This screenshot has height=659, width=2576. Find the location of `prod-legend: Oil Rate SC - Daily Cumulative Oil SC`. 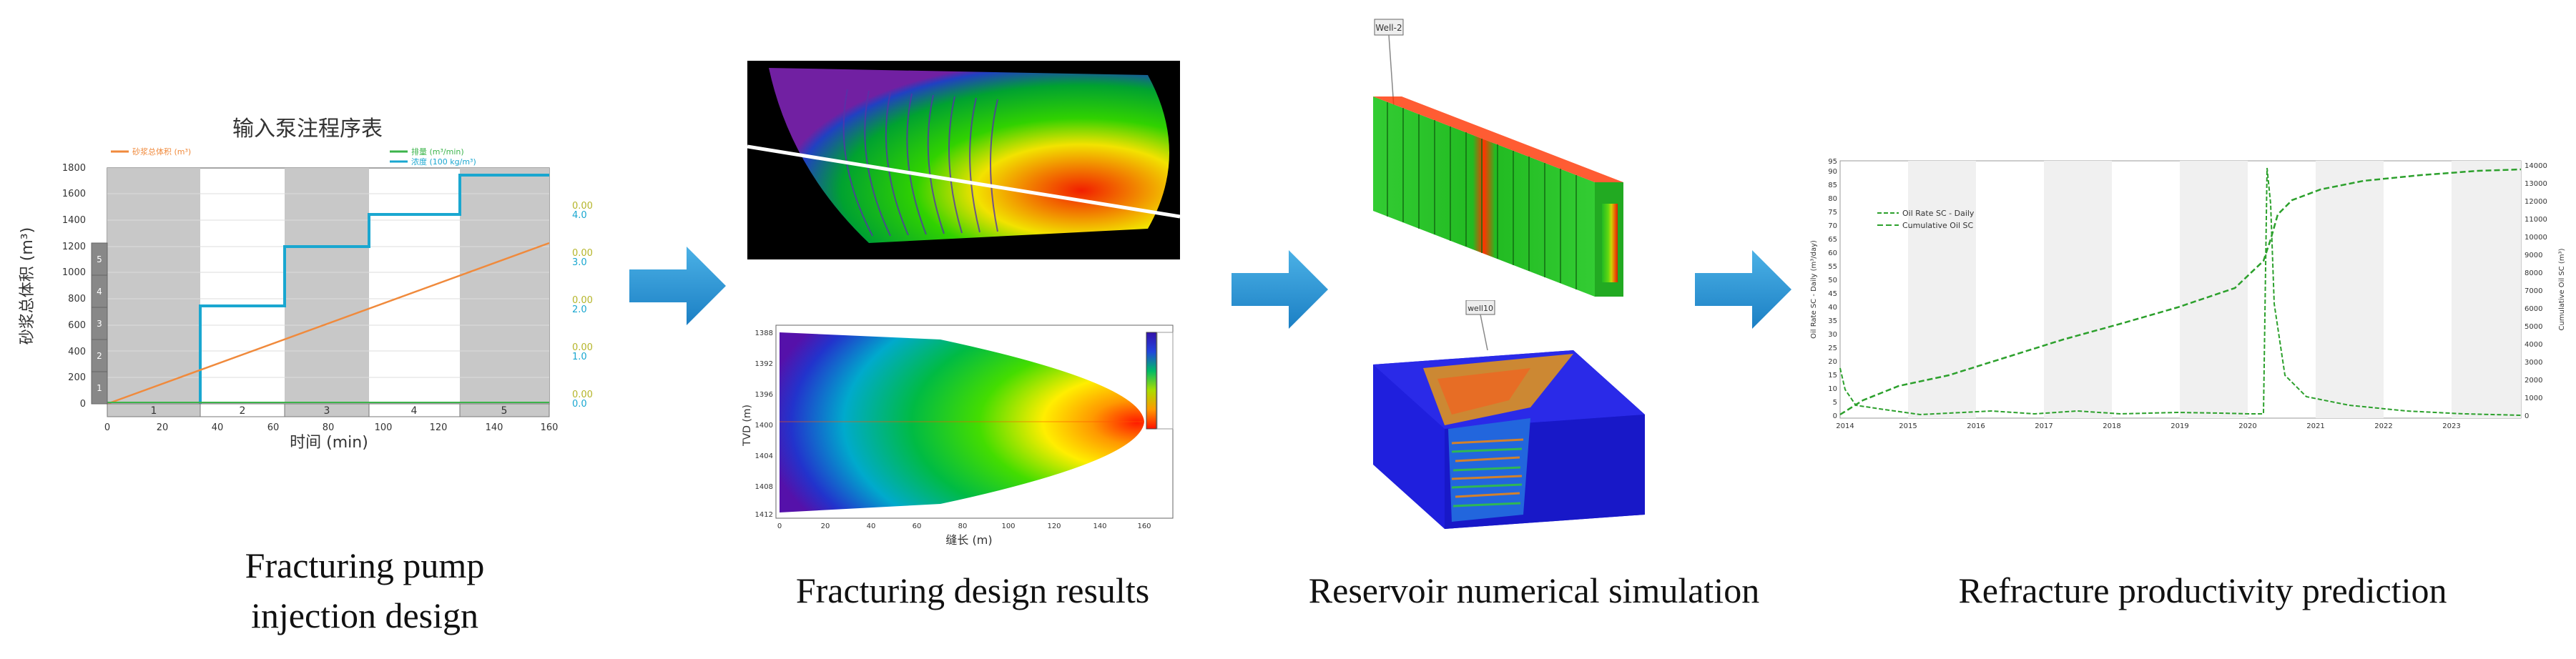

prod-legend: Oil Rate SC - Daily Cumulative Oil SC is located at coordinates (1926, 219).